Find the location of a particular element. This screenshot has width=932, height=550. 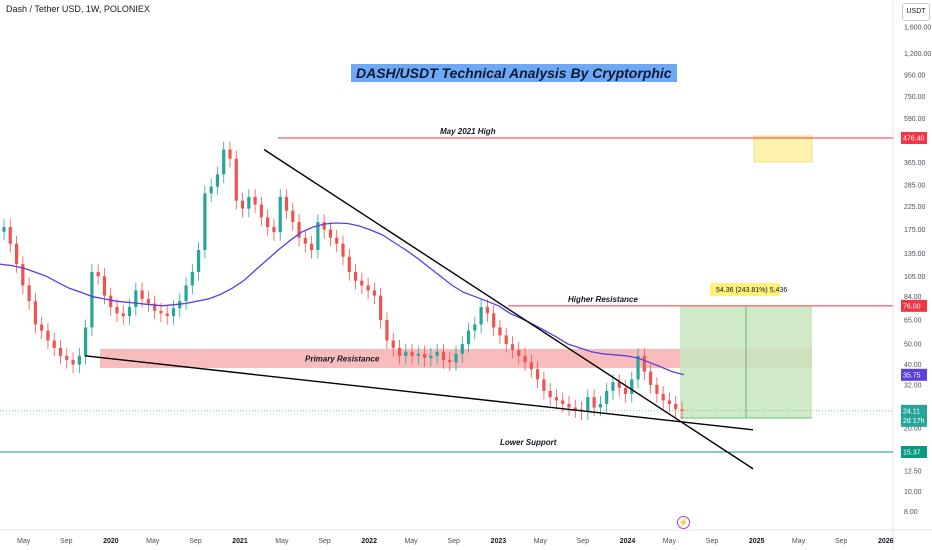

lower-trendline is located at coordinates (419, 393).